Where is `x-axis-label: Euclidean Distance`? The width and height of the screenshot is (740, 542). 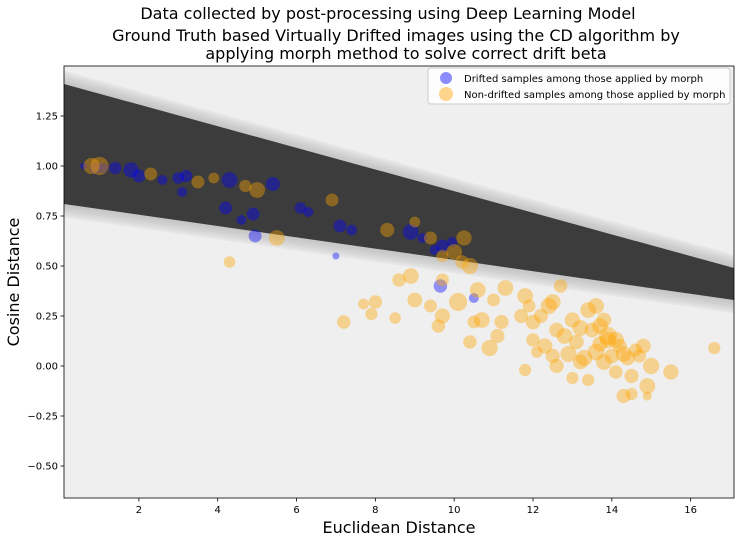
x-axis-label: Euclidean Distance is located at coordinates (399, 527).